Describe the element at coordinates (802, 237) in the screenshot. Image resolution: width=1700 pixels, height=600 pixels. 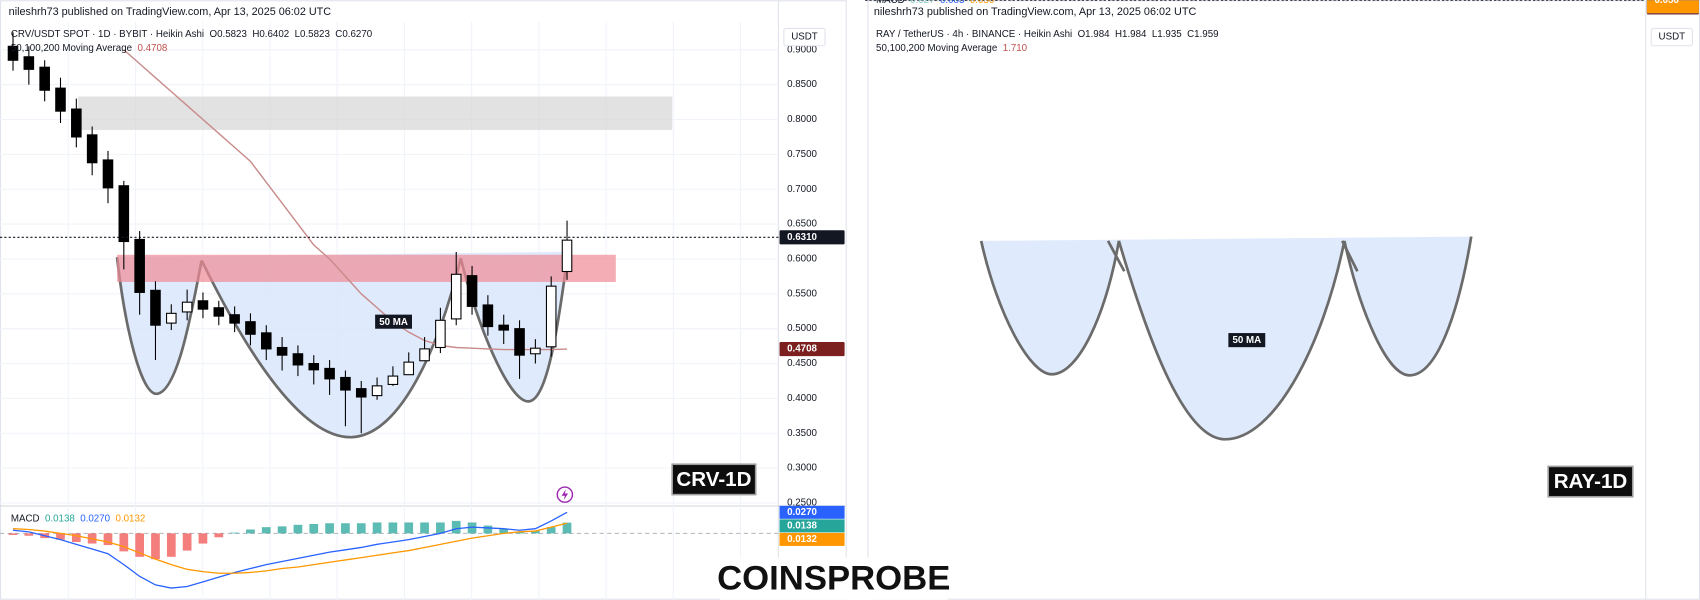
I see `last-price-badge-text: 0.6310` at that location.